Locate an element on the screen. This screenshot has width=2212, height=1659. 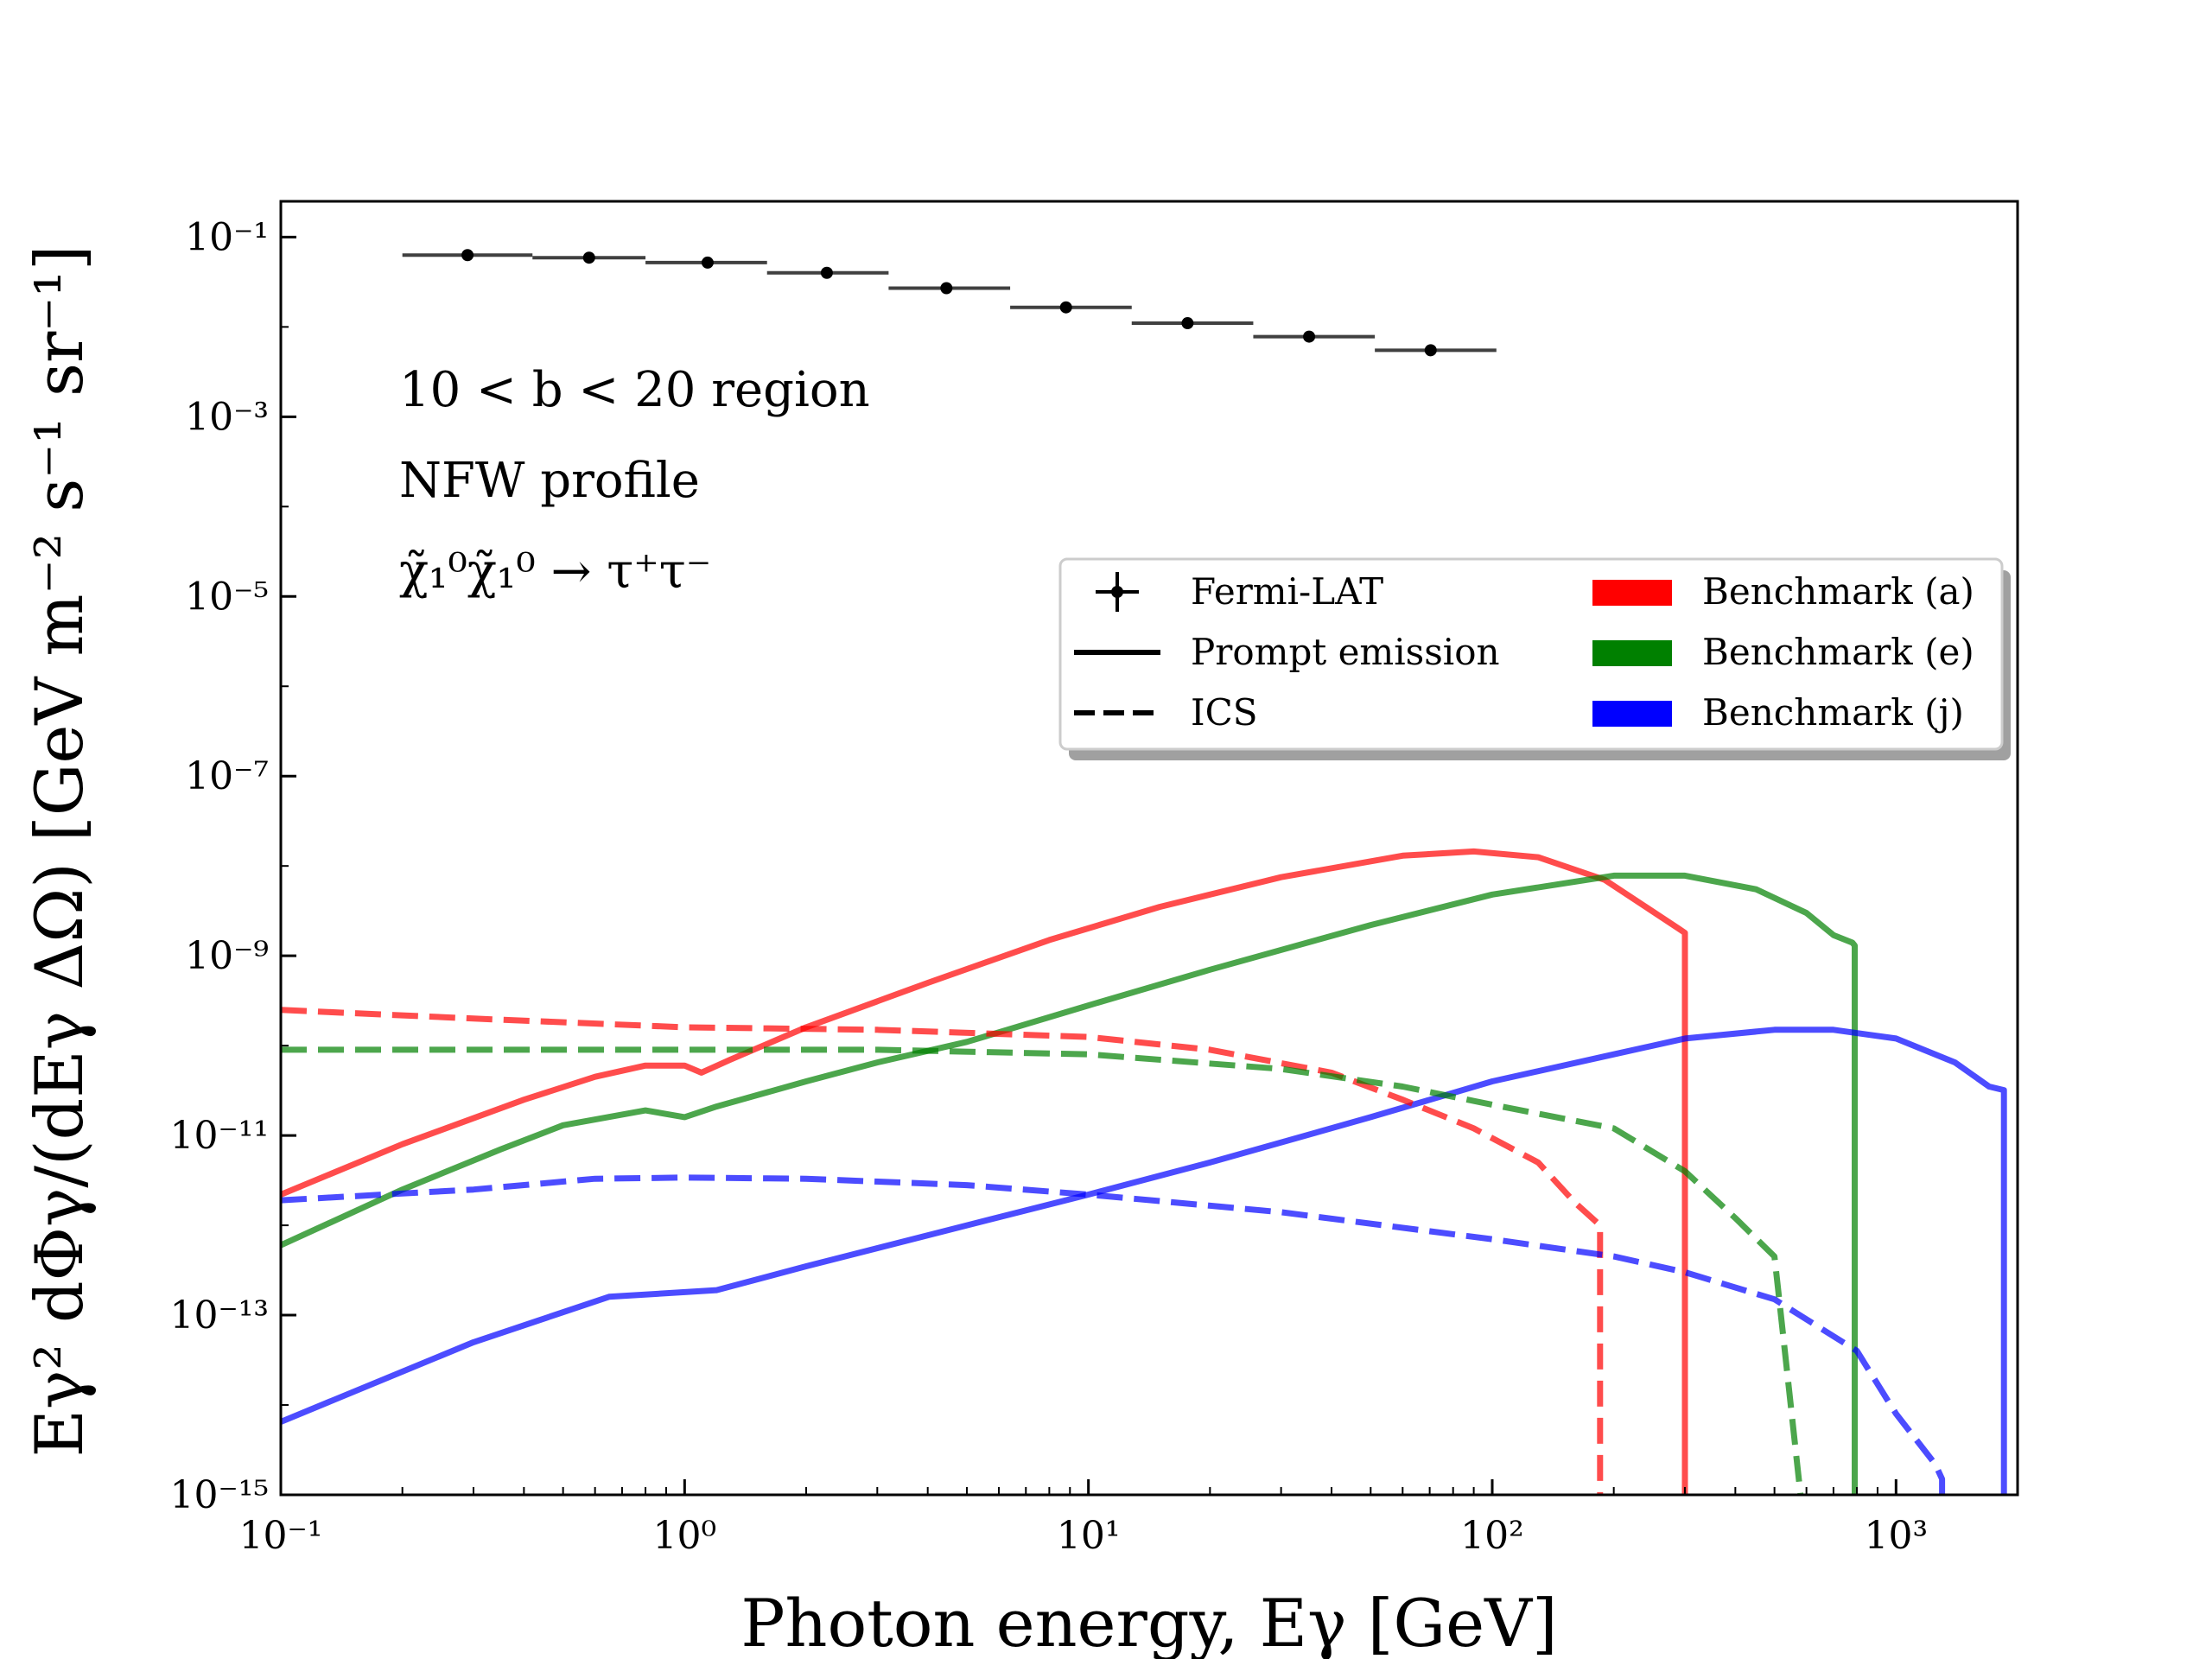
x-tick-label: 10² is located at coordinates (1492, 1536).